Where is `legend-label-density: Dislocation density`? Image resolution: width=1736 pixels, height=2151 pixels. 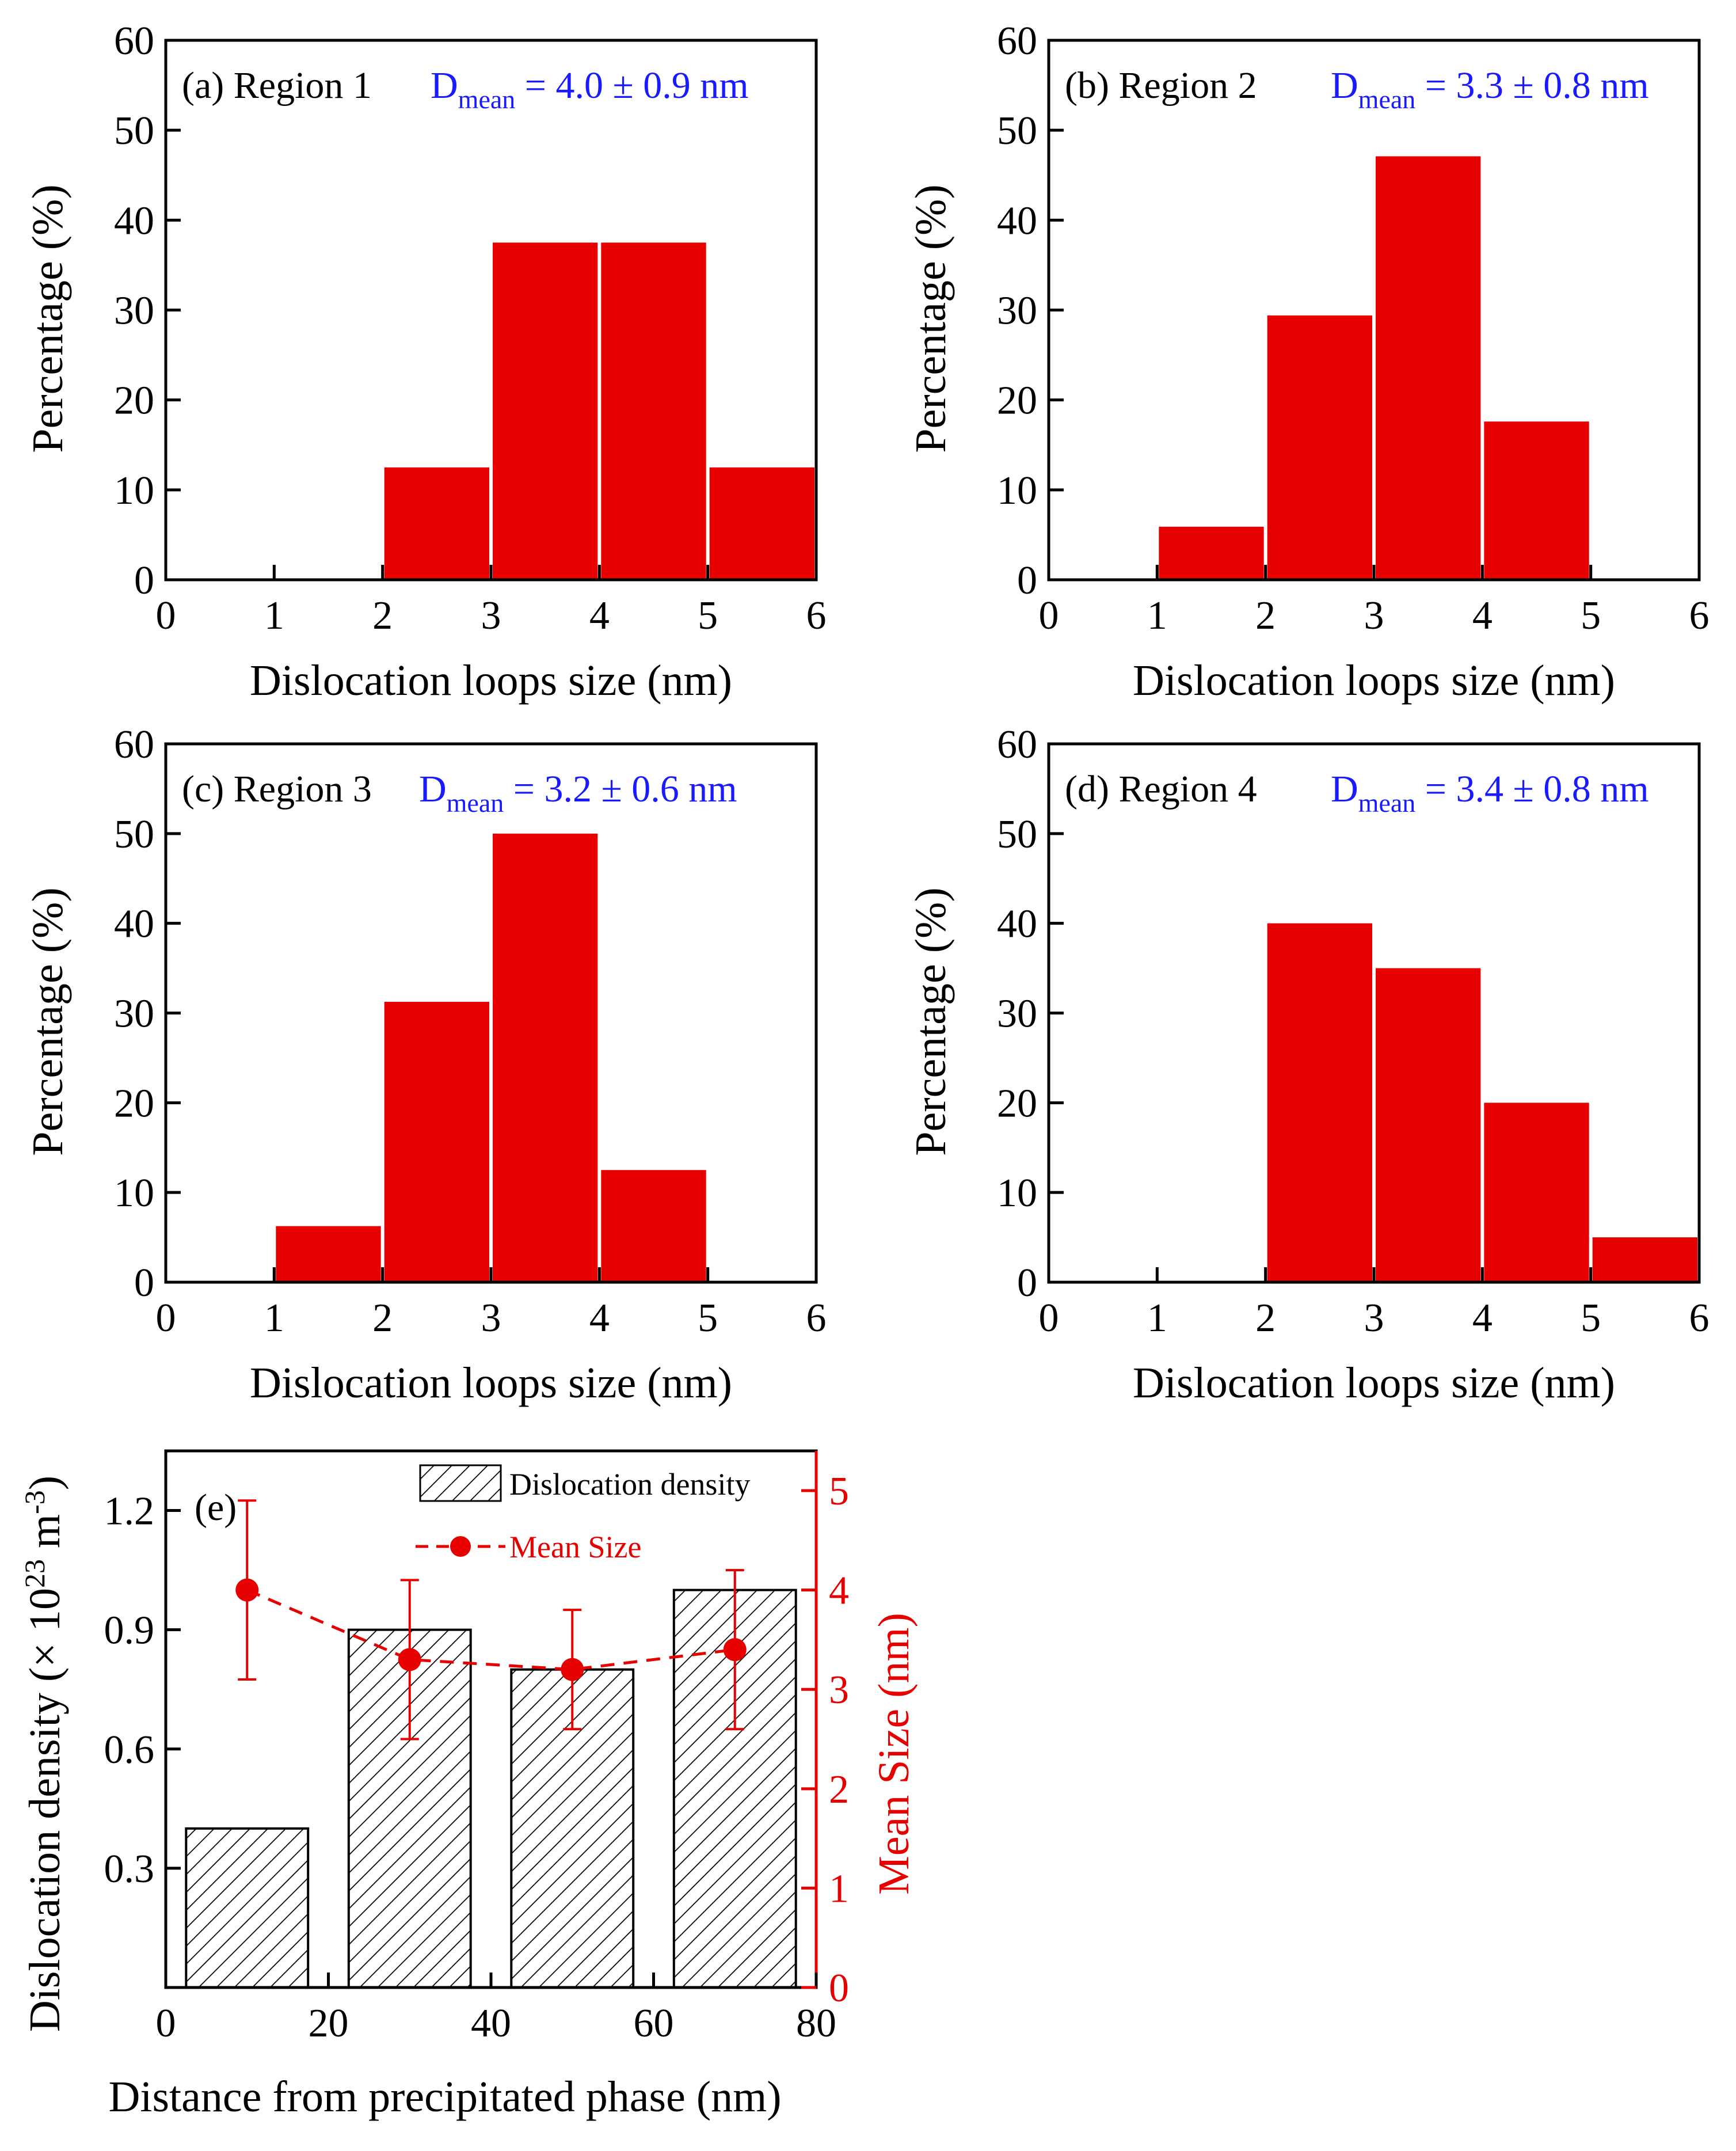 legend-label-density: Dislocation density is located at coordinates (629, 1484).